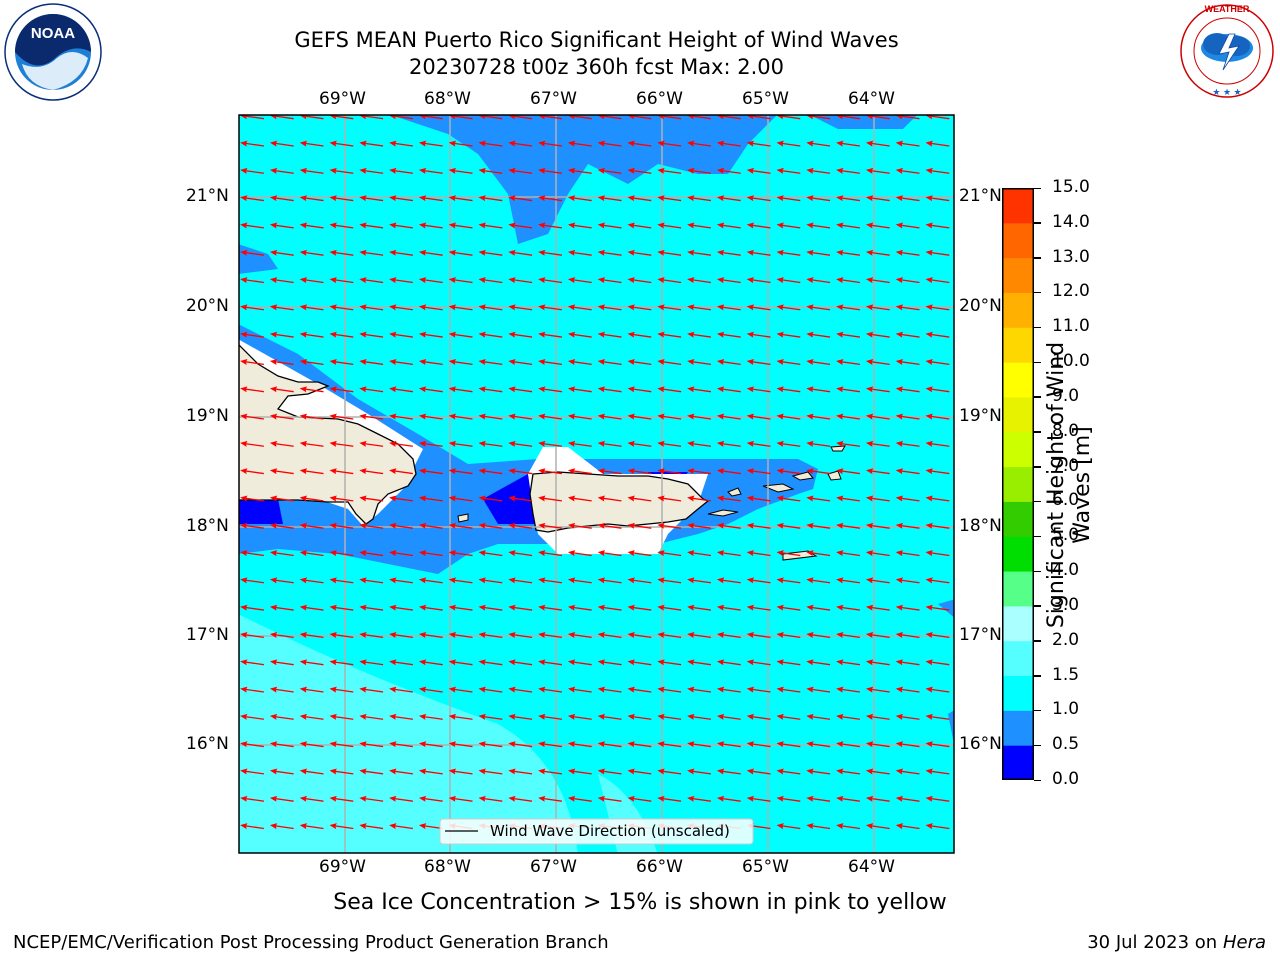 This screenshot has width=1280, height=960. What do you see at coordinates (1066, 465) in the screenshot?
I see `colorbar-tick-label: 7.0` at bounding box center [1066, 465].